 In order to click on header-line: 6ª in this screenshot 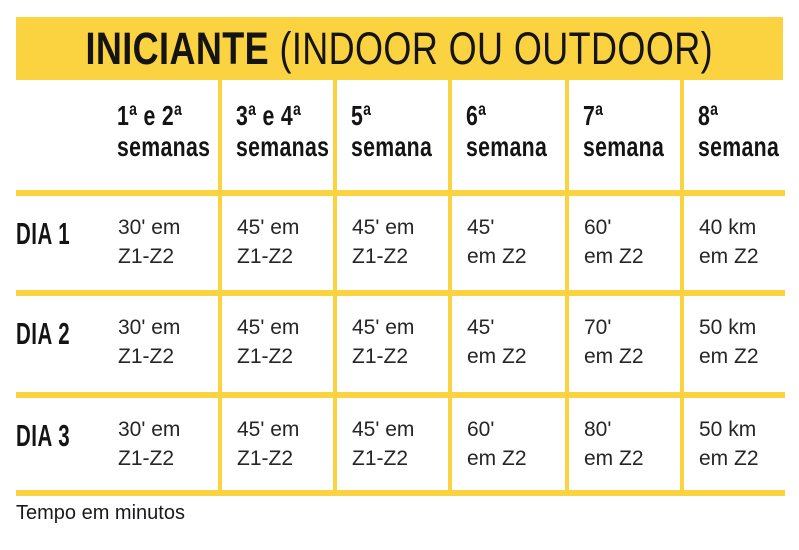, I will do `click(476, 115)`.